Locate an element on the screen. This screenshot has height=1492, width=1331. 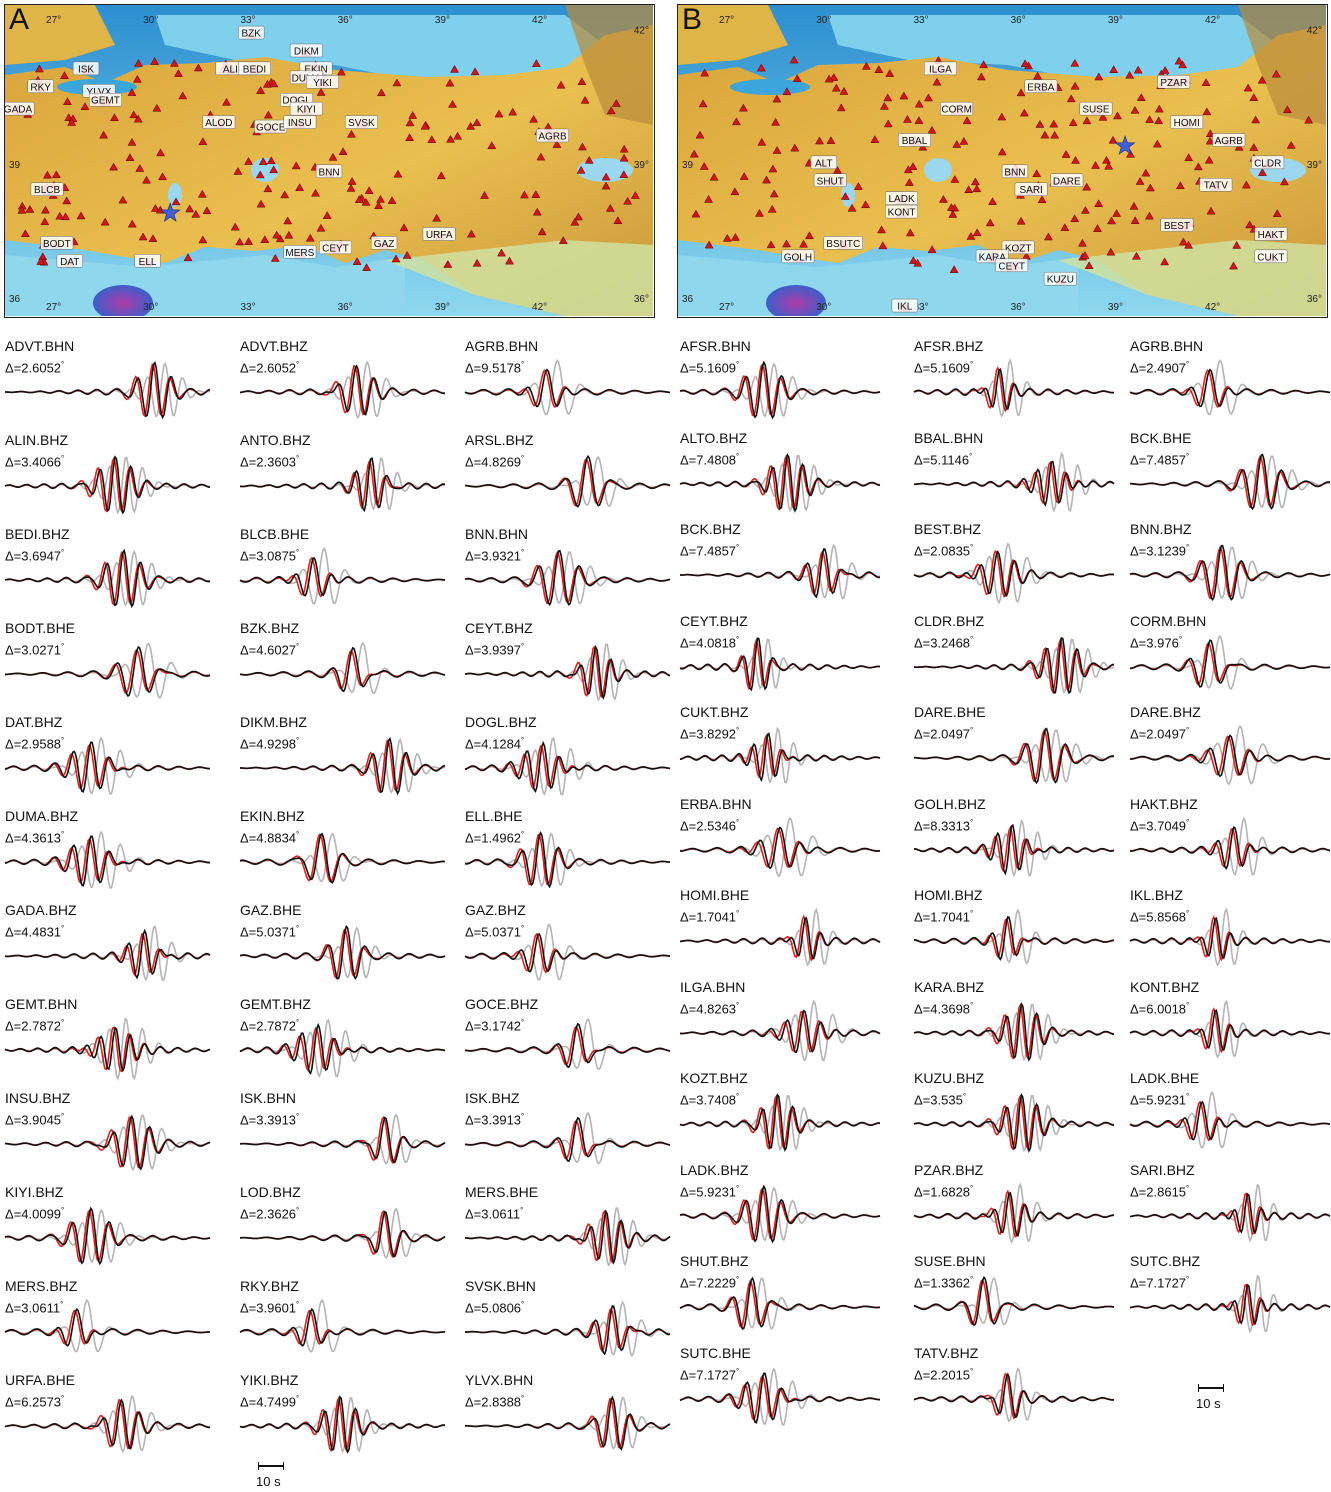
station-channel-label: ARSL.BHZ is located at coordinates (499, 440).